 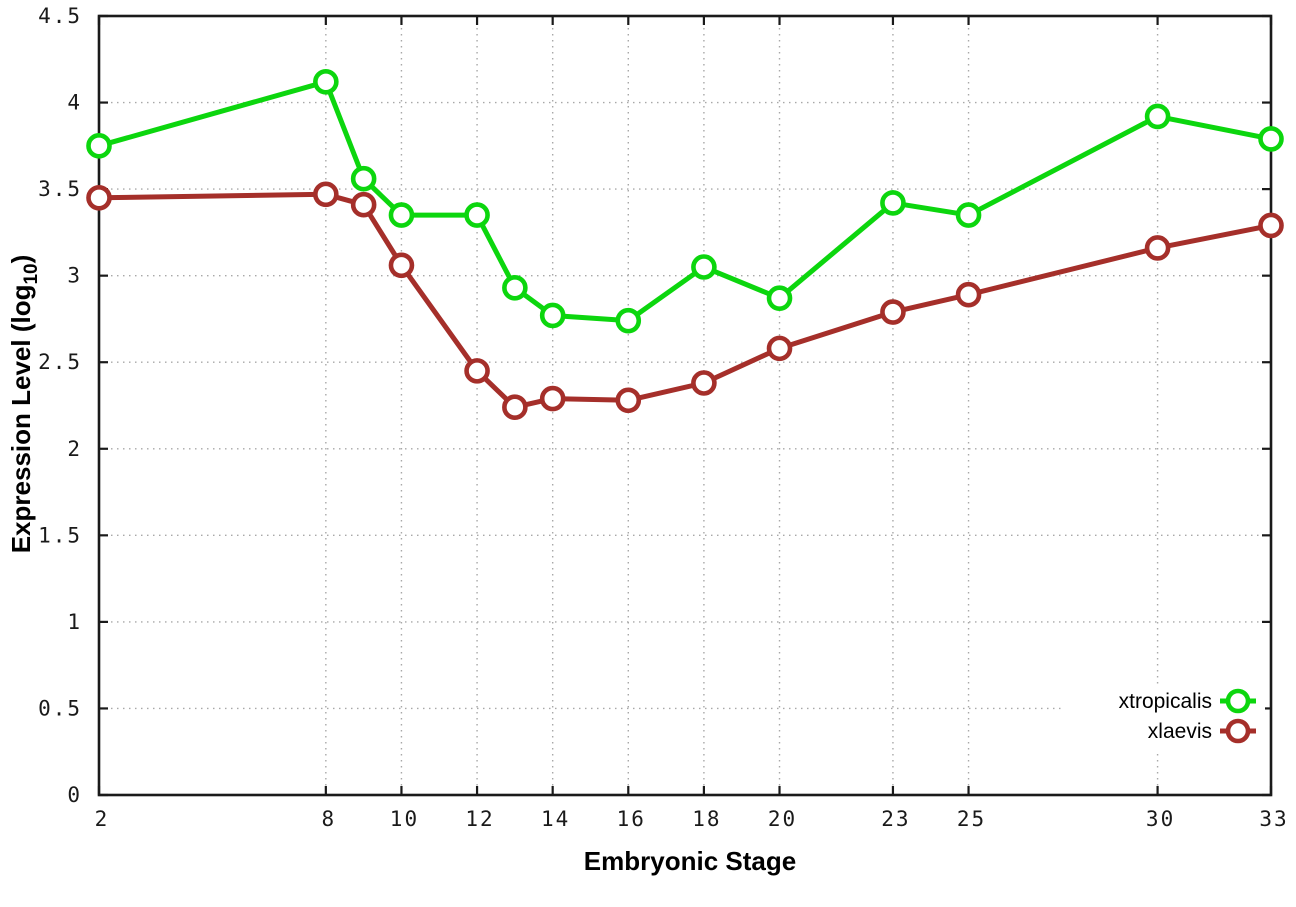 What do you see at coordinates (971, 819) in the screenshot?
I see `x-tick-label: 25` at bounding box center [971, 819].